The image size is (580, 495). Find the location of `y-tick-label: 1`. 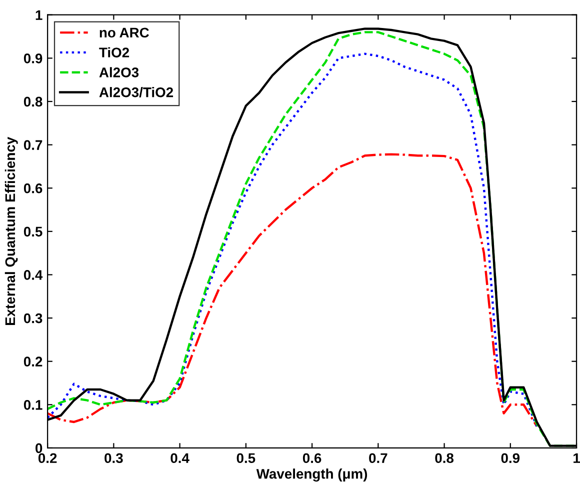

y-tick-label: 1 is located at coordinates (39, 15).